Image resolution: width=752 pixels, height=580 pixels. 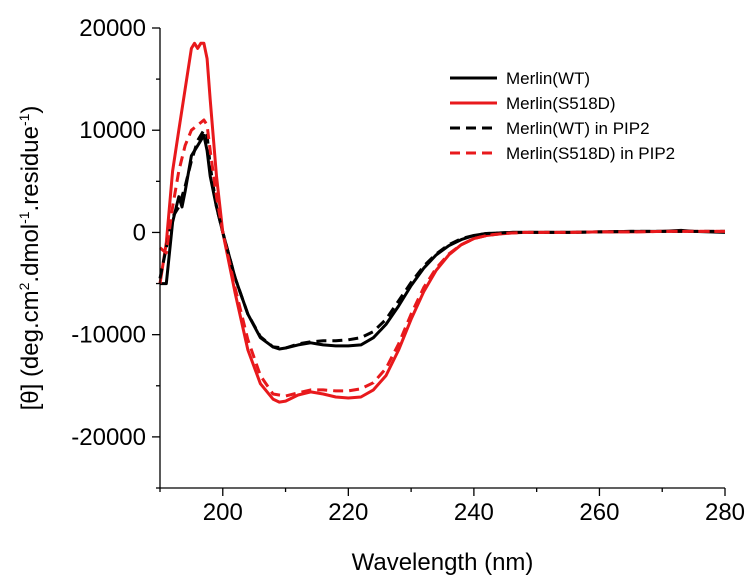 I want to click on y-axis-title-mid: .dmol, so click(x=30, y=253).